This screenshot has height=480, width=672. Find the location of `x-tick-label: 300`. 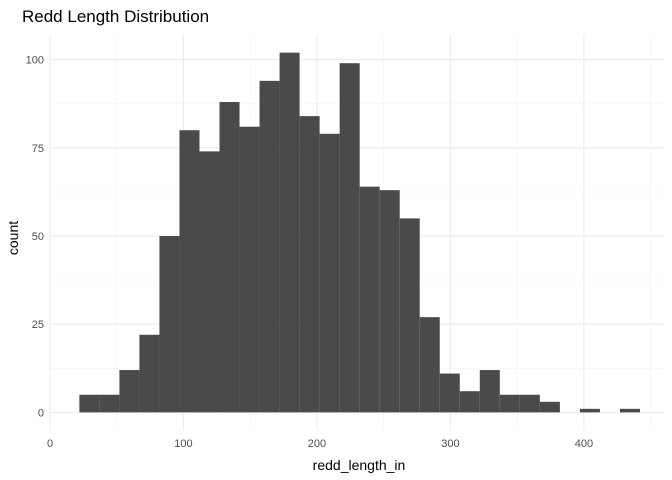

x-tick-label: 300 is located at coordinates (450, 444).